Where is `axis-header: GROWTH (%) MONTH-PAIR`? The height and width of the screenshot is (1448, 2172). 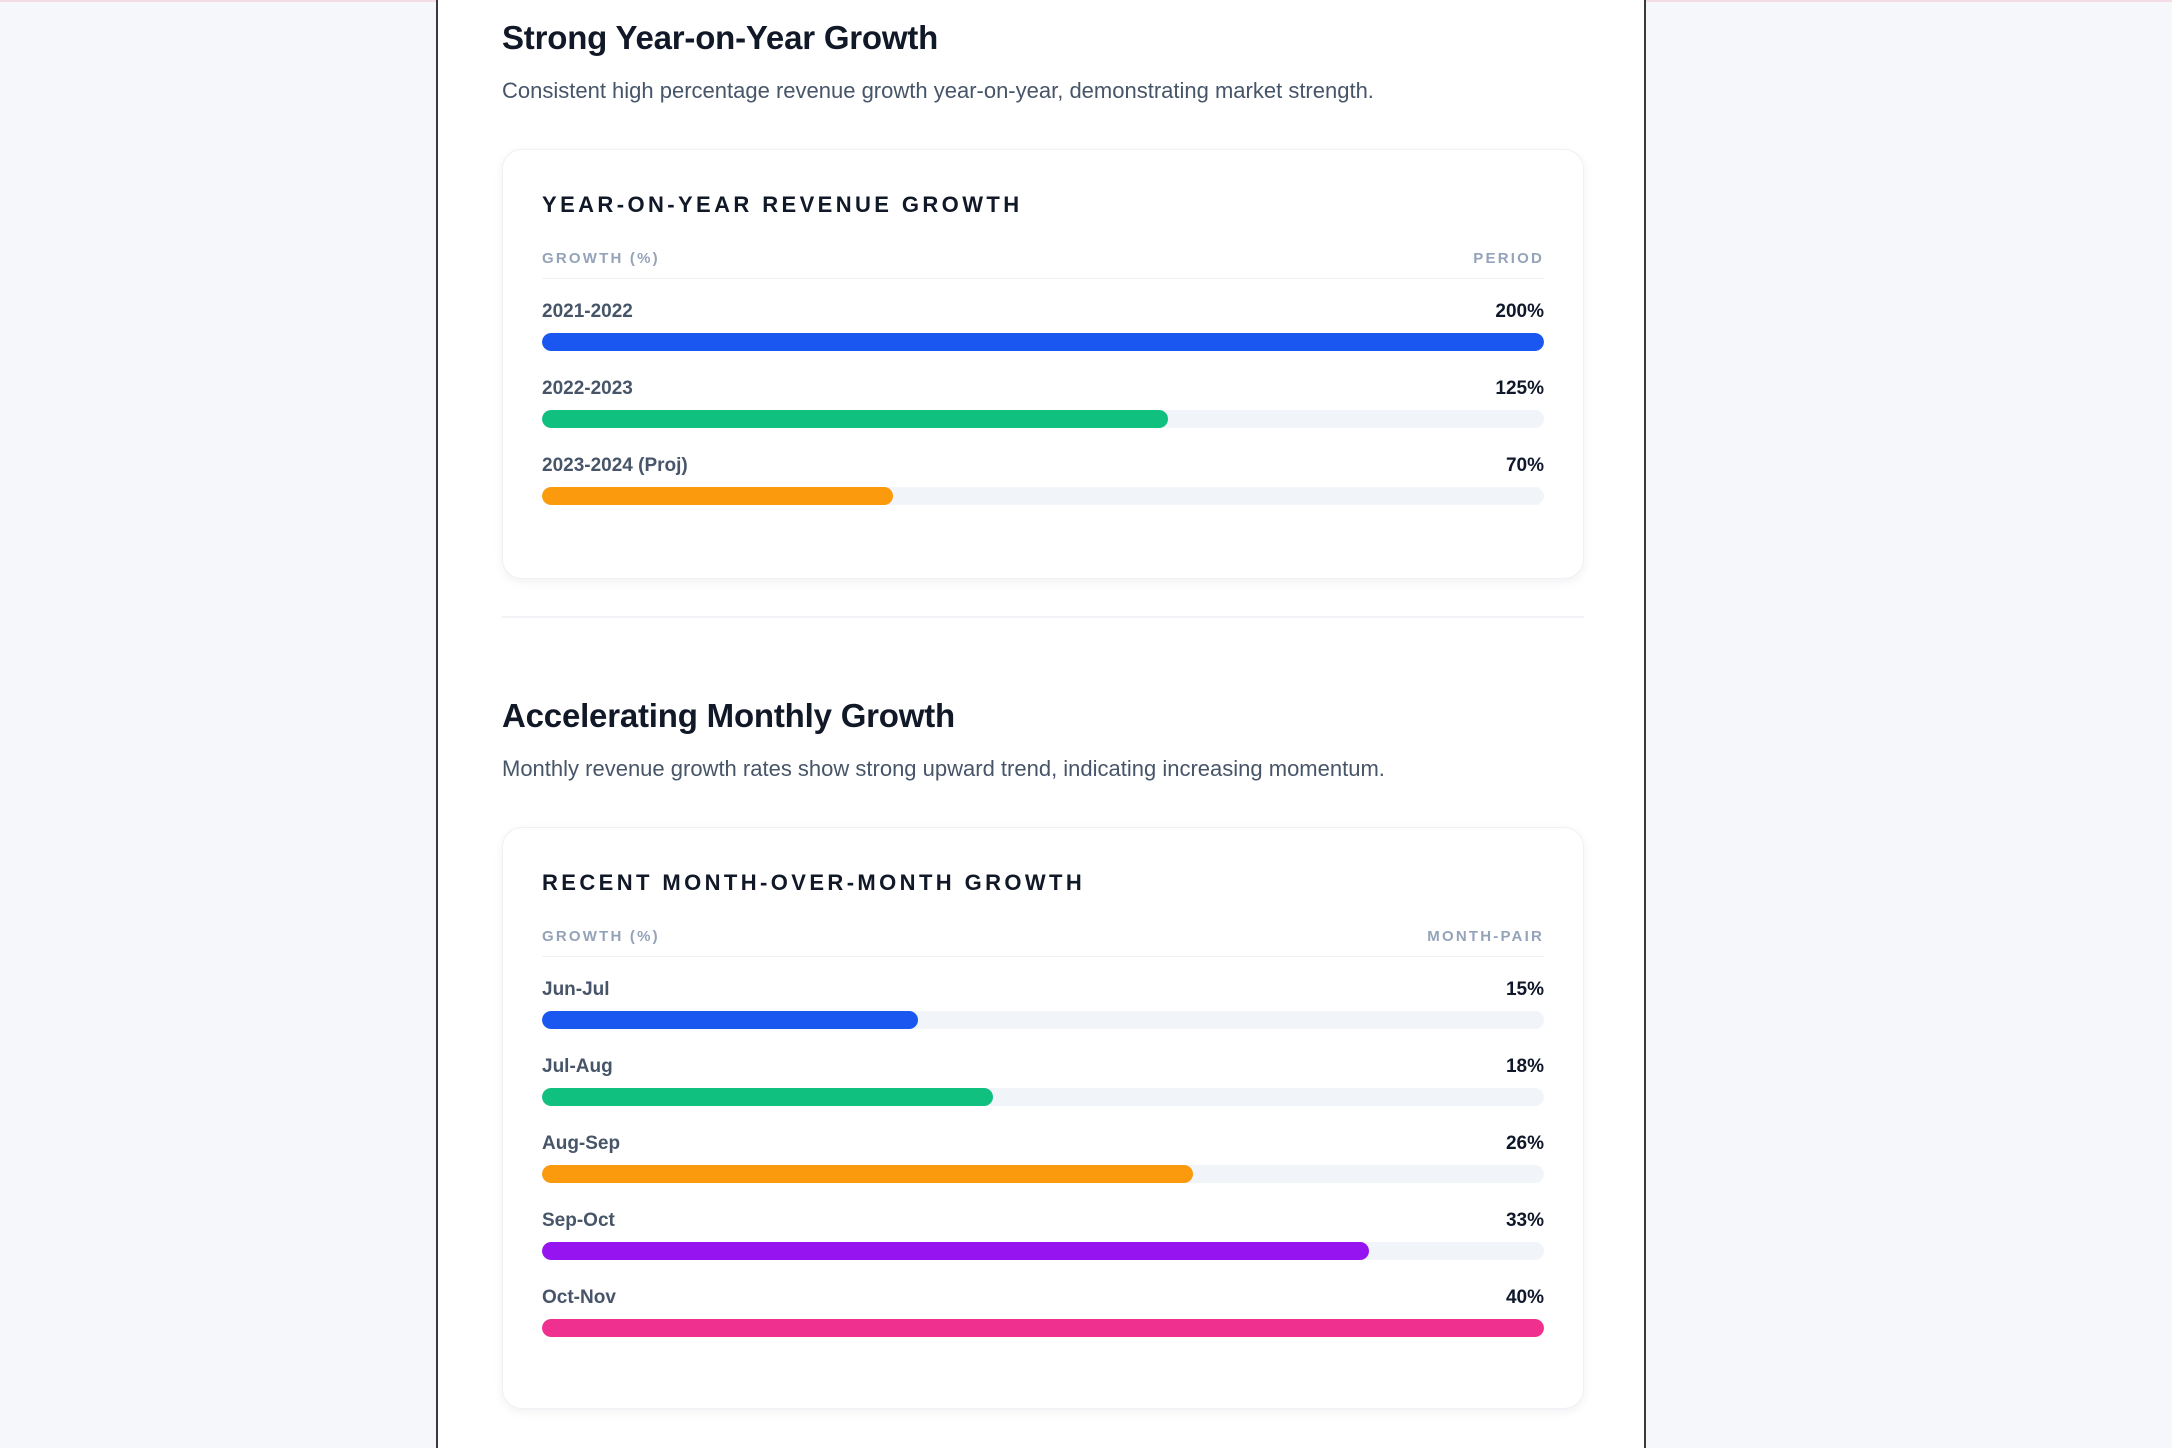 axis-header: GROWTH (%) MONTH-PAIR is located at coordinates (1043, 942).